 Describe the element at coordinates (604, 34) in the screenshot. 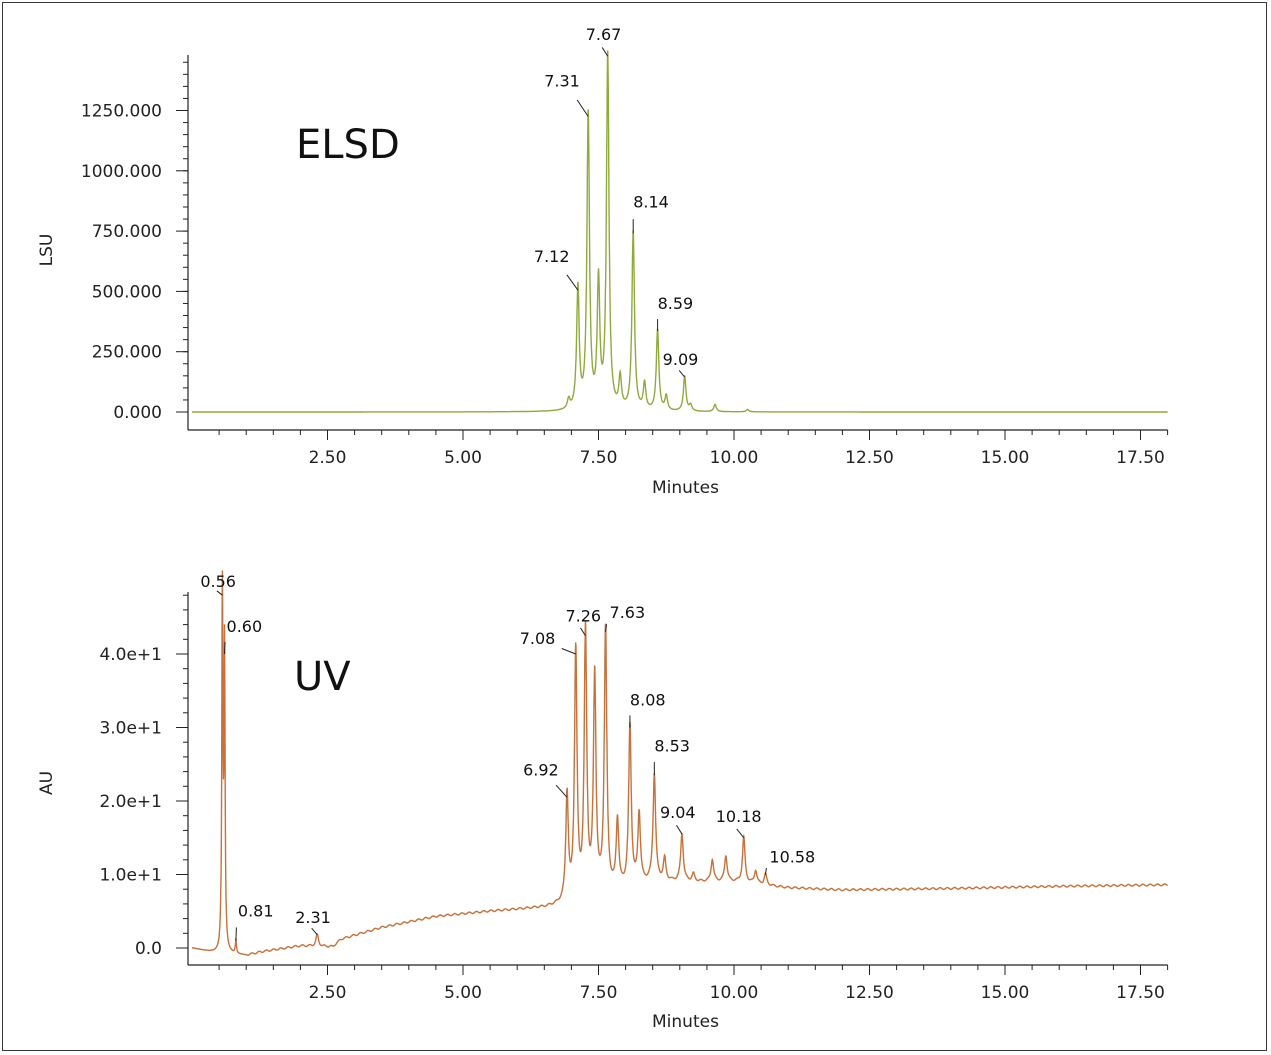

I see `peak-label: 7.67` at that location.